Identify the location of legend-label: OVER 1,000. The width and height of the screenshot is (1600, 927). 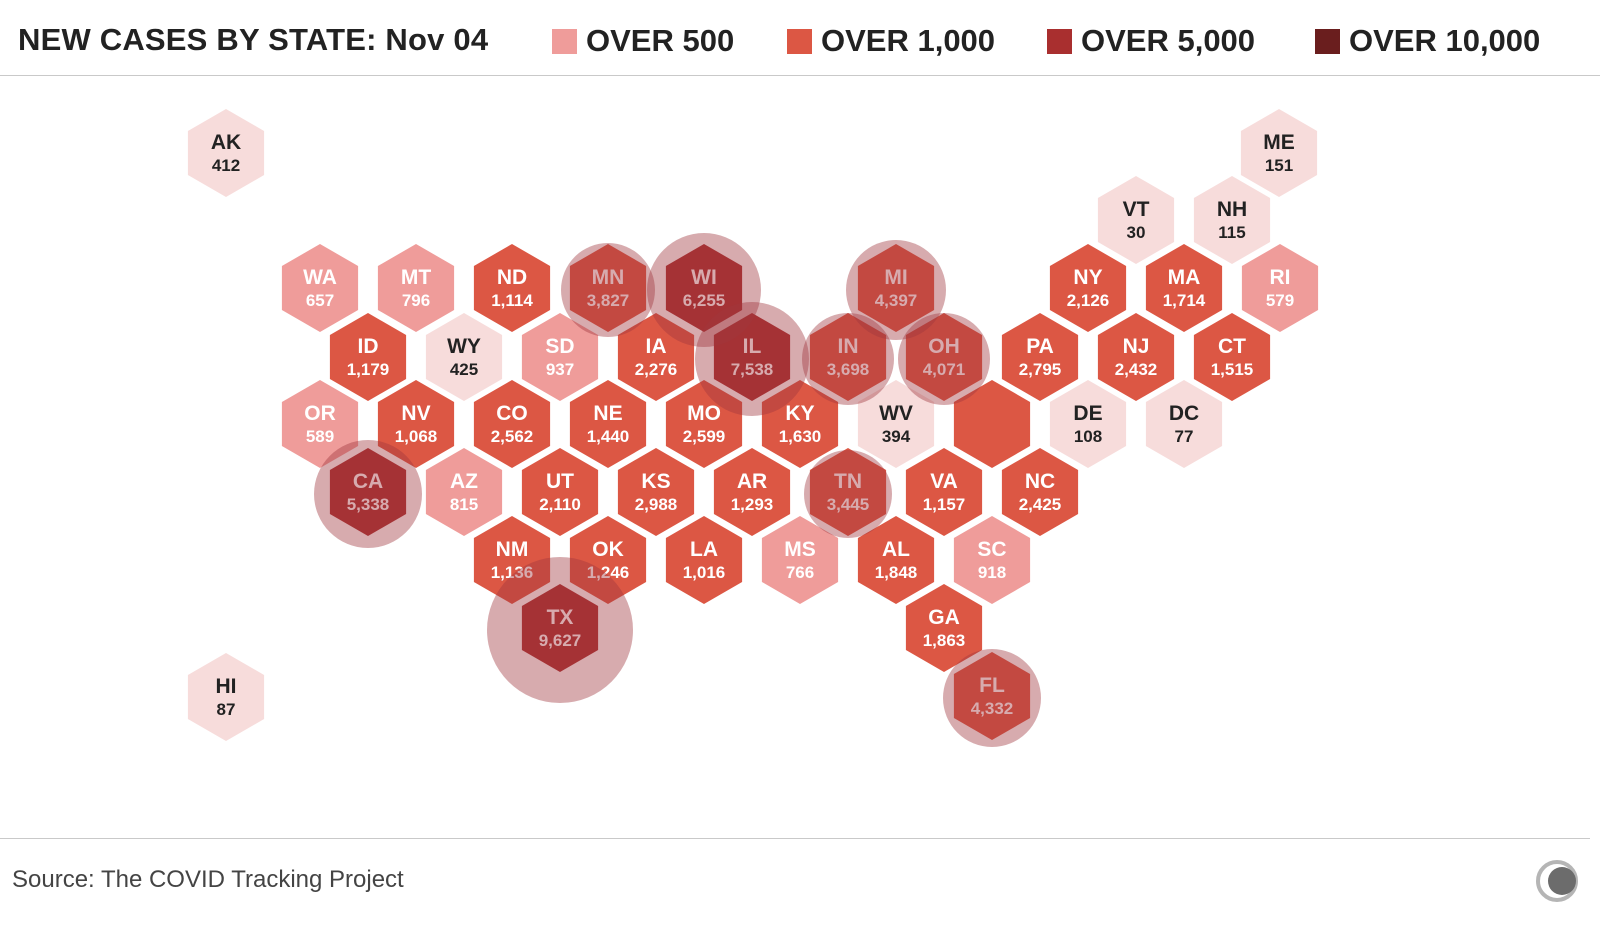
(908, 40).